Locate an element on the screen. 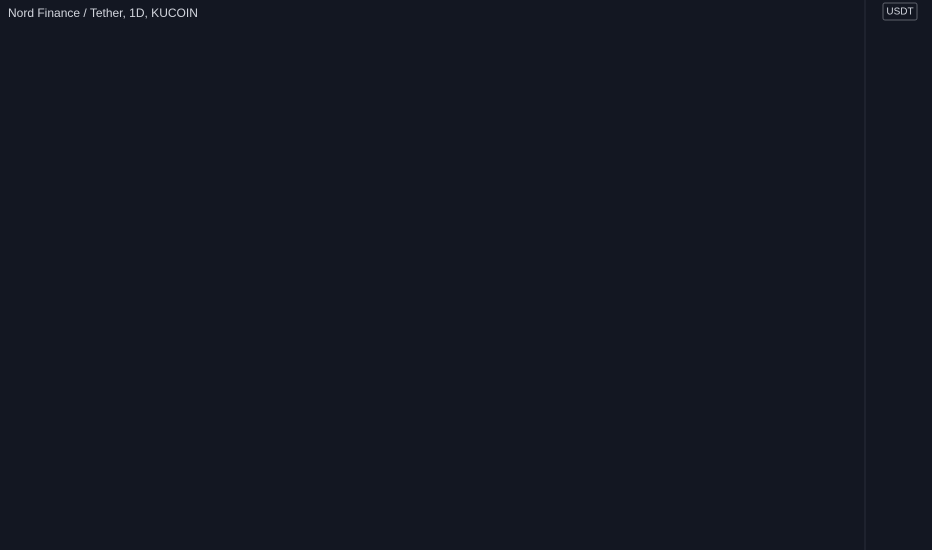 Image resolution: width=932 pixels, height=550 pixels. chart-title: Nord Finance / Tether, 1D, KUCOIN is located at coordinates (103, 13).